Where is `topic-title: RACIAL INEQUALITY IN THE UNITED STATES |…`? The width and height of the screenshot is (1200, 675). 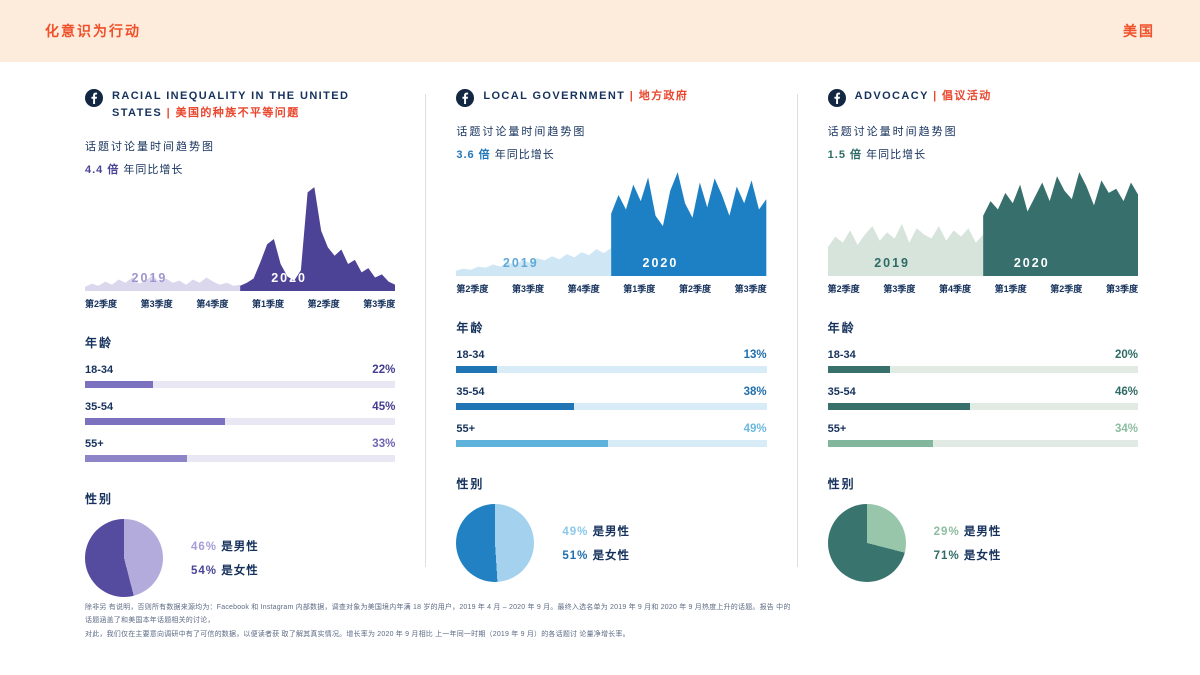 topic-title: RACIAL INEQUALITY IN THE UNITED STATES |… is located at coordinates (253, 105).